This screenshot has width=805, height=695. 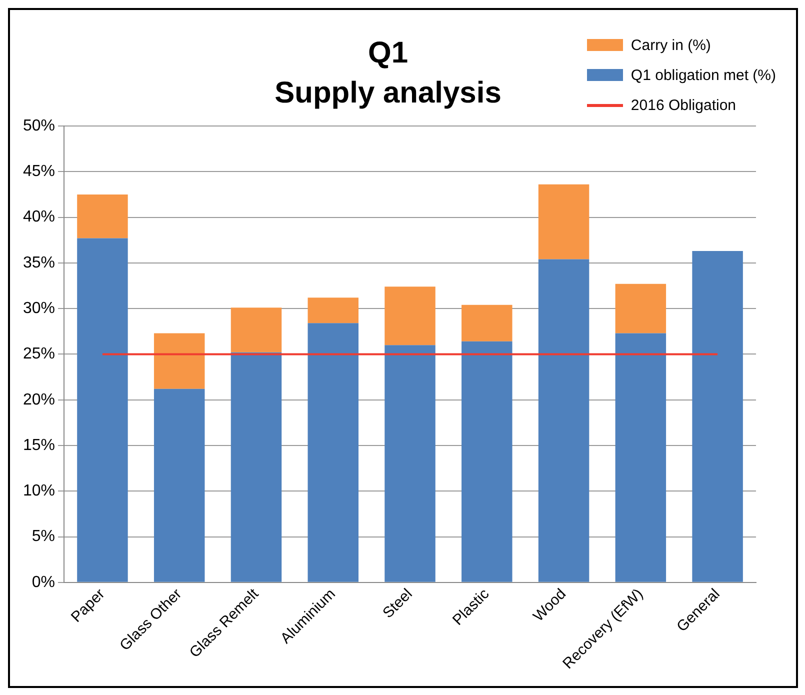 What do you see at coordinates (388, 53) in the screenshot?
I see `chart-title: Q1` at bounding box center [388, 53].